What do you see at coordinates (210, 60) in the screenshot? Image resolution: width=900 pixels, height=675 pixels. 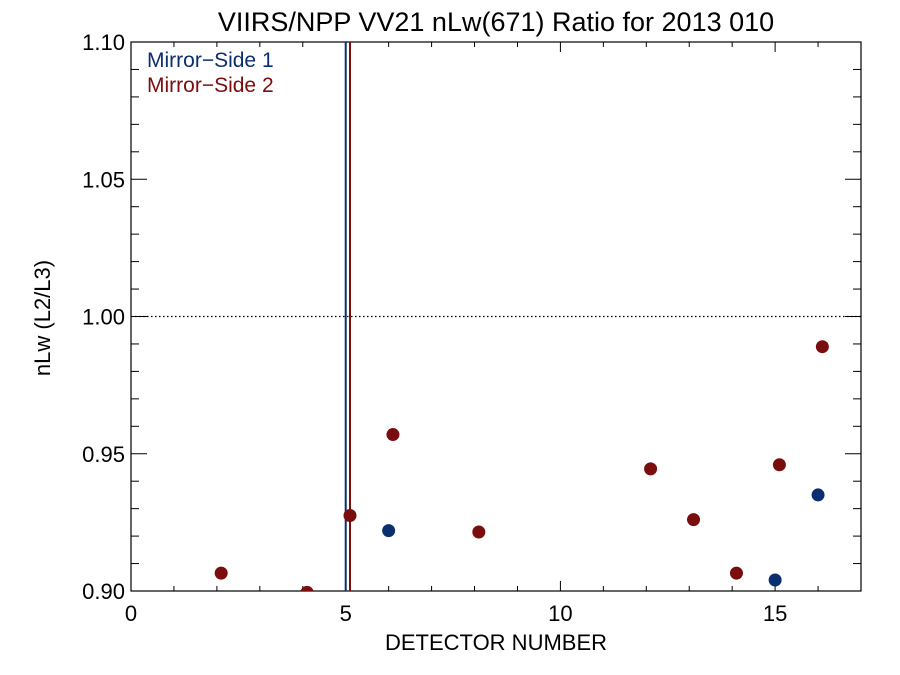 I see `legend-entry-1: Mirror−Side 1` at bounding box center [210, 60].